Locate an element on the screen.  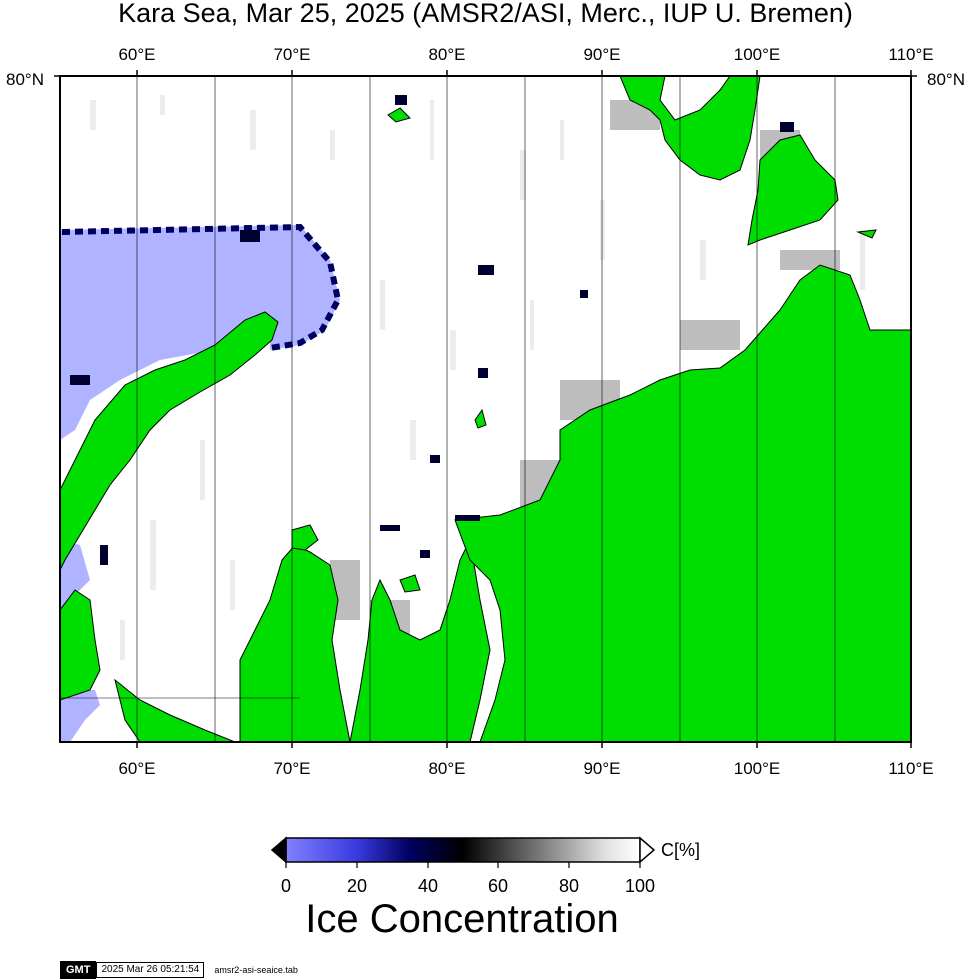
land-island-d is located at coordinates (410, 583).